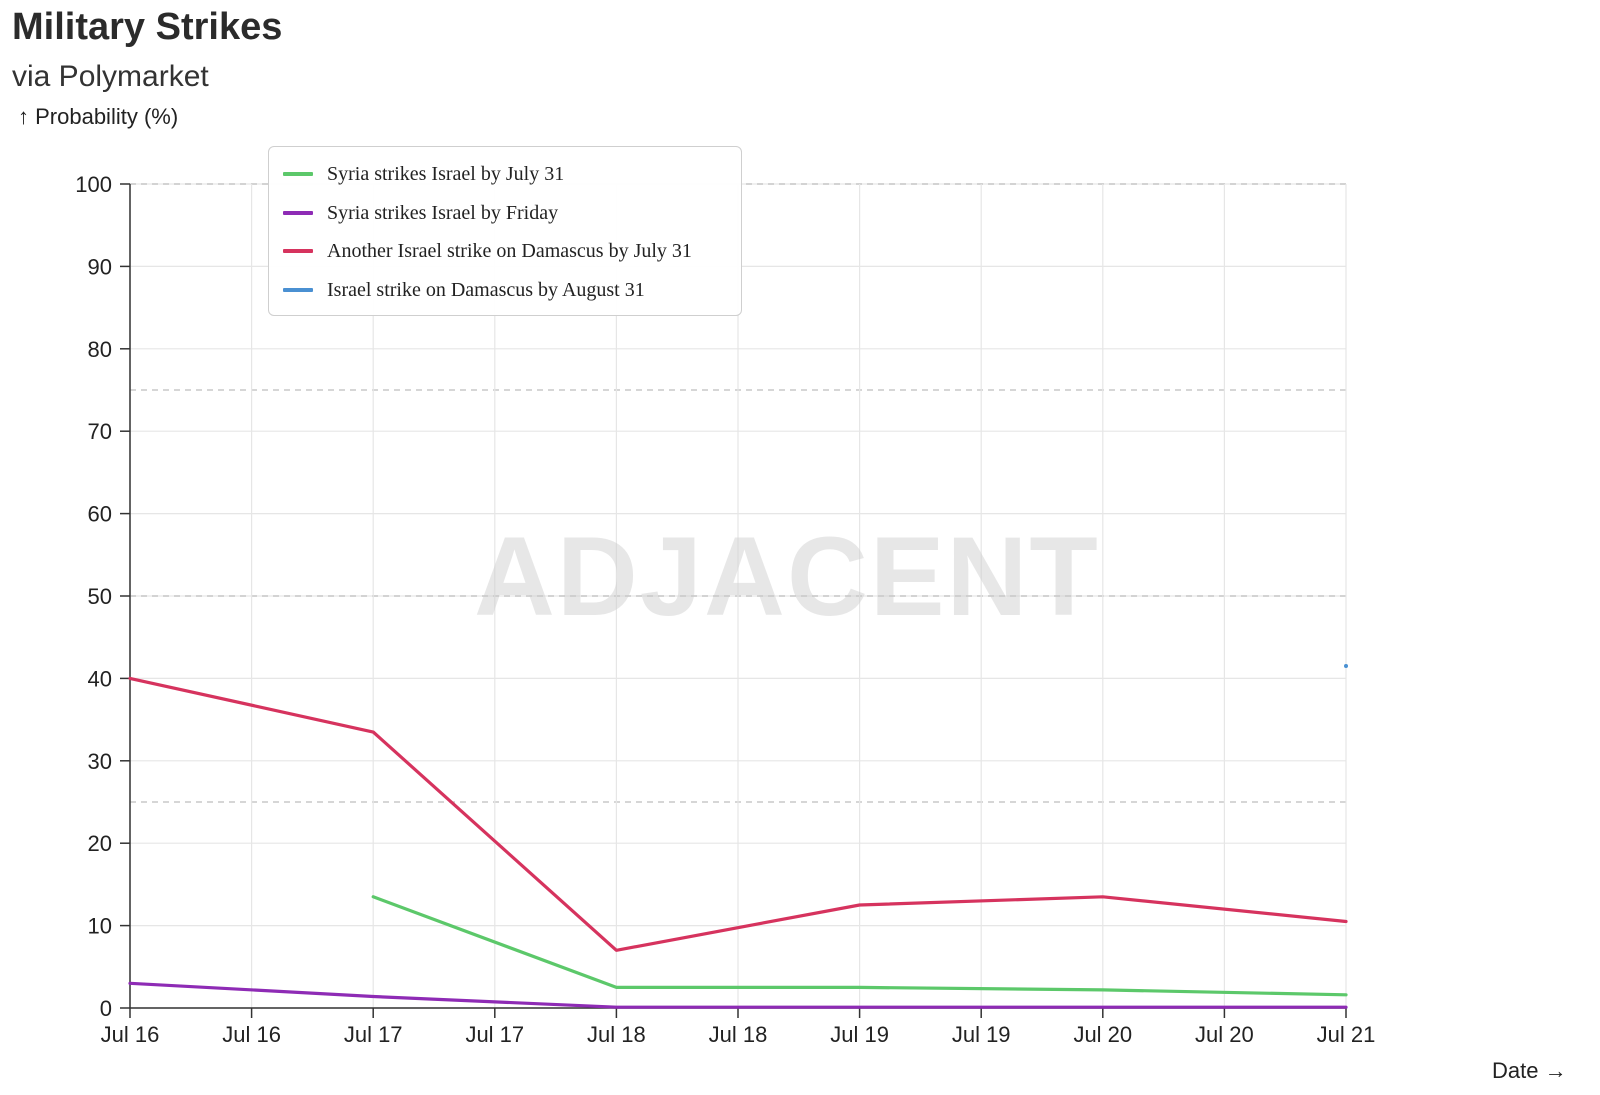 The width and height of the screenshot is (1600, 1095). Describe the element at coordinates (1529, 1070) in the screenshot. I see `x-axis-label: Date →` at that location.